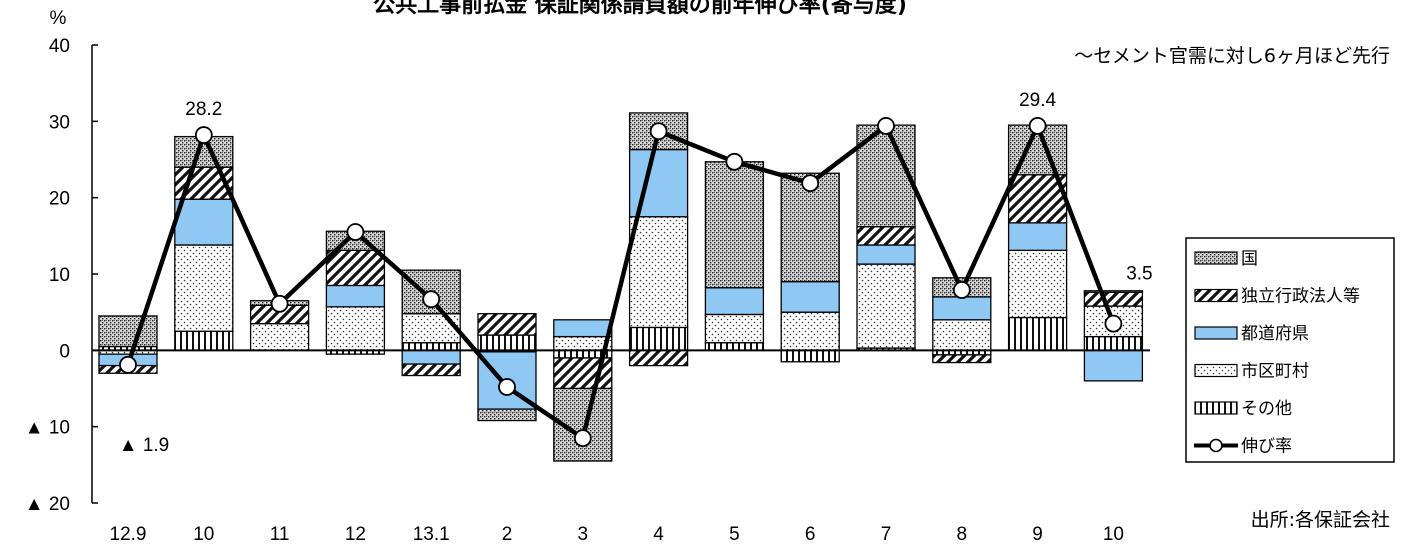 This screenshot has width=1413, height=550. I want to click on x-tick-label: 13.1, so click(431, 534).